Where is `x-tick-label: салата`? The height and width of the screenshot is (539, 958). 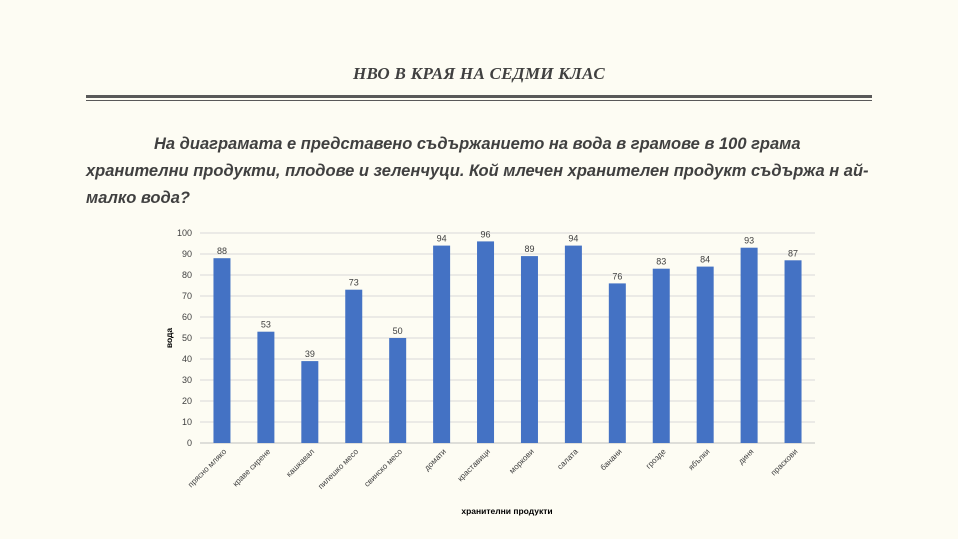
x-tick-label: салата is located at coordinates (567, 459).